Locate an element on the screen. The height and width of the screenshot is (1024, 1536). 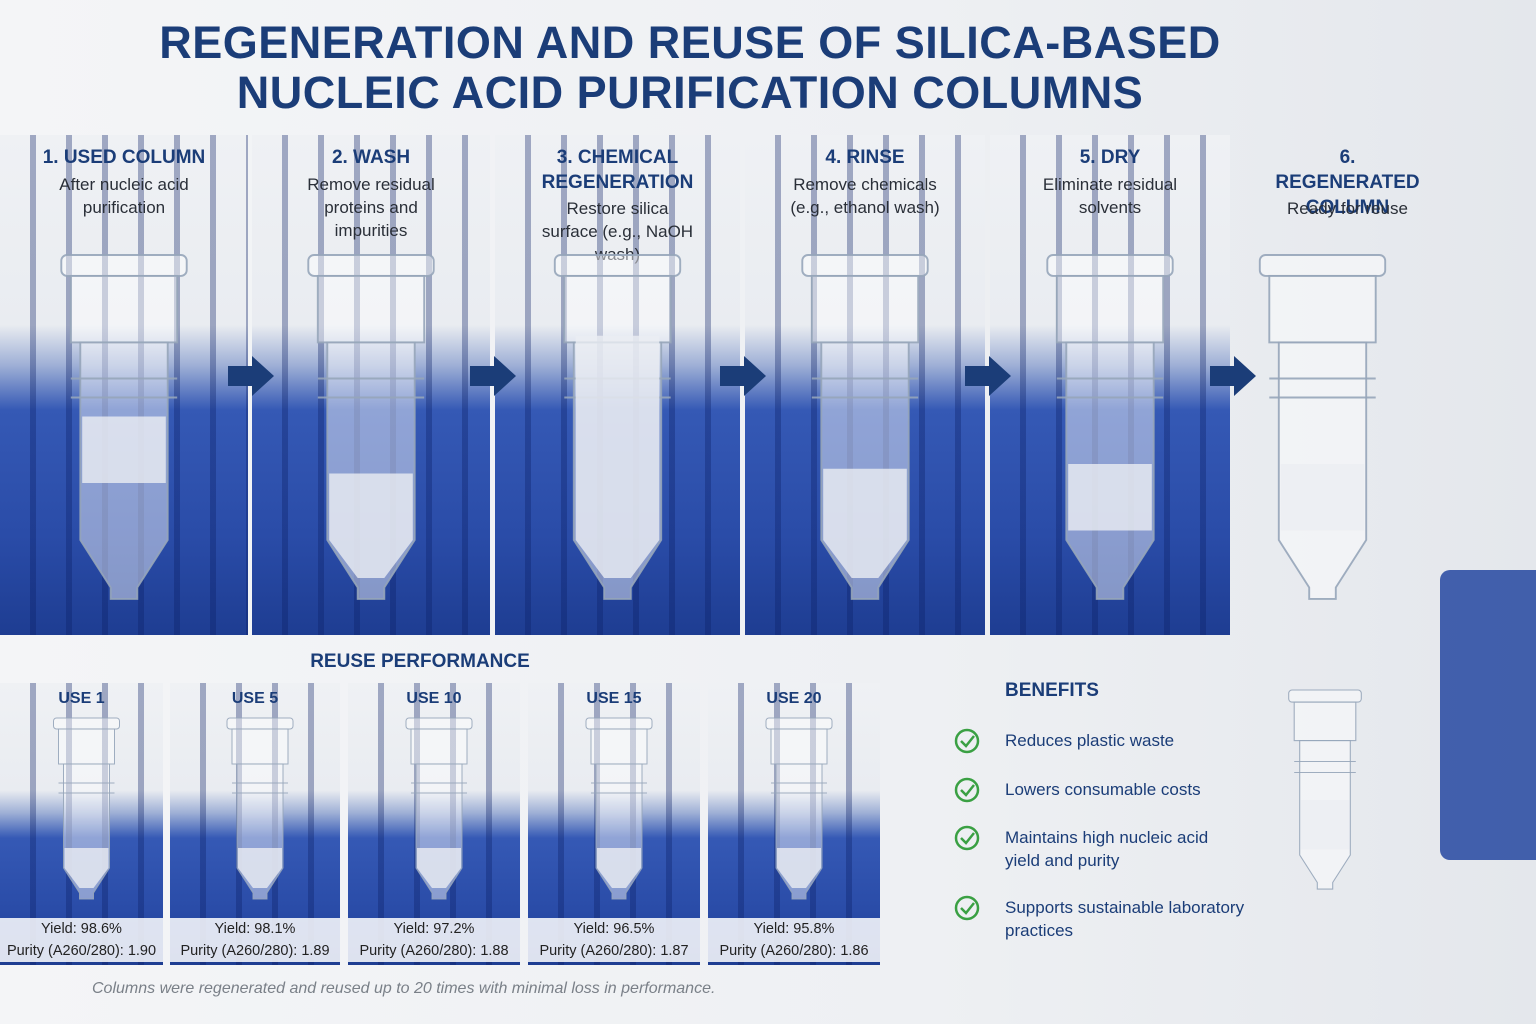
step-title: 3. CHEMICAL REGENERATION is located at coordinates (617, 170).